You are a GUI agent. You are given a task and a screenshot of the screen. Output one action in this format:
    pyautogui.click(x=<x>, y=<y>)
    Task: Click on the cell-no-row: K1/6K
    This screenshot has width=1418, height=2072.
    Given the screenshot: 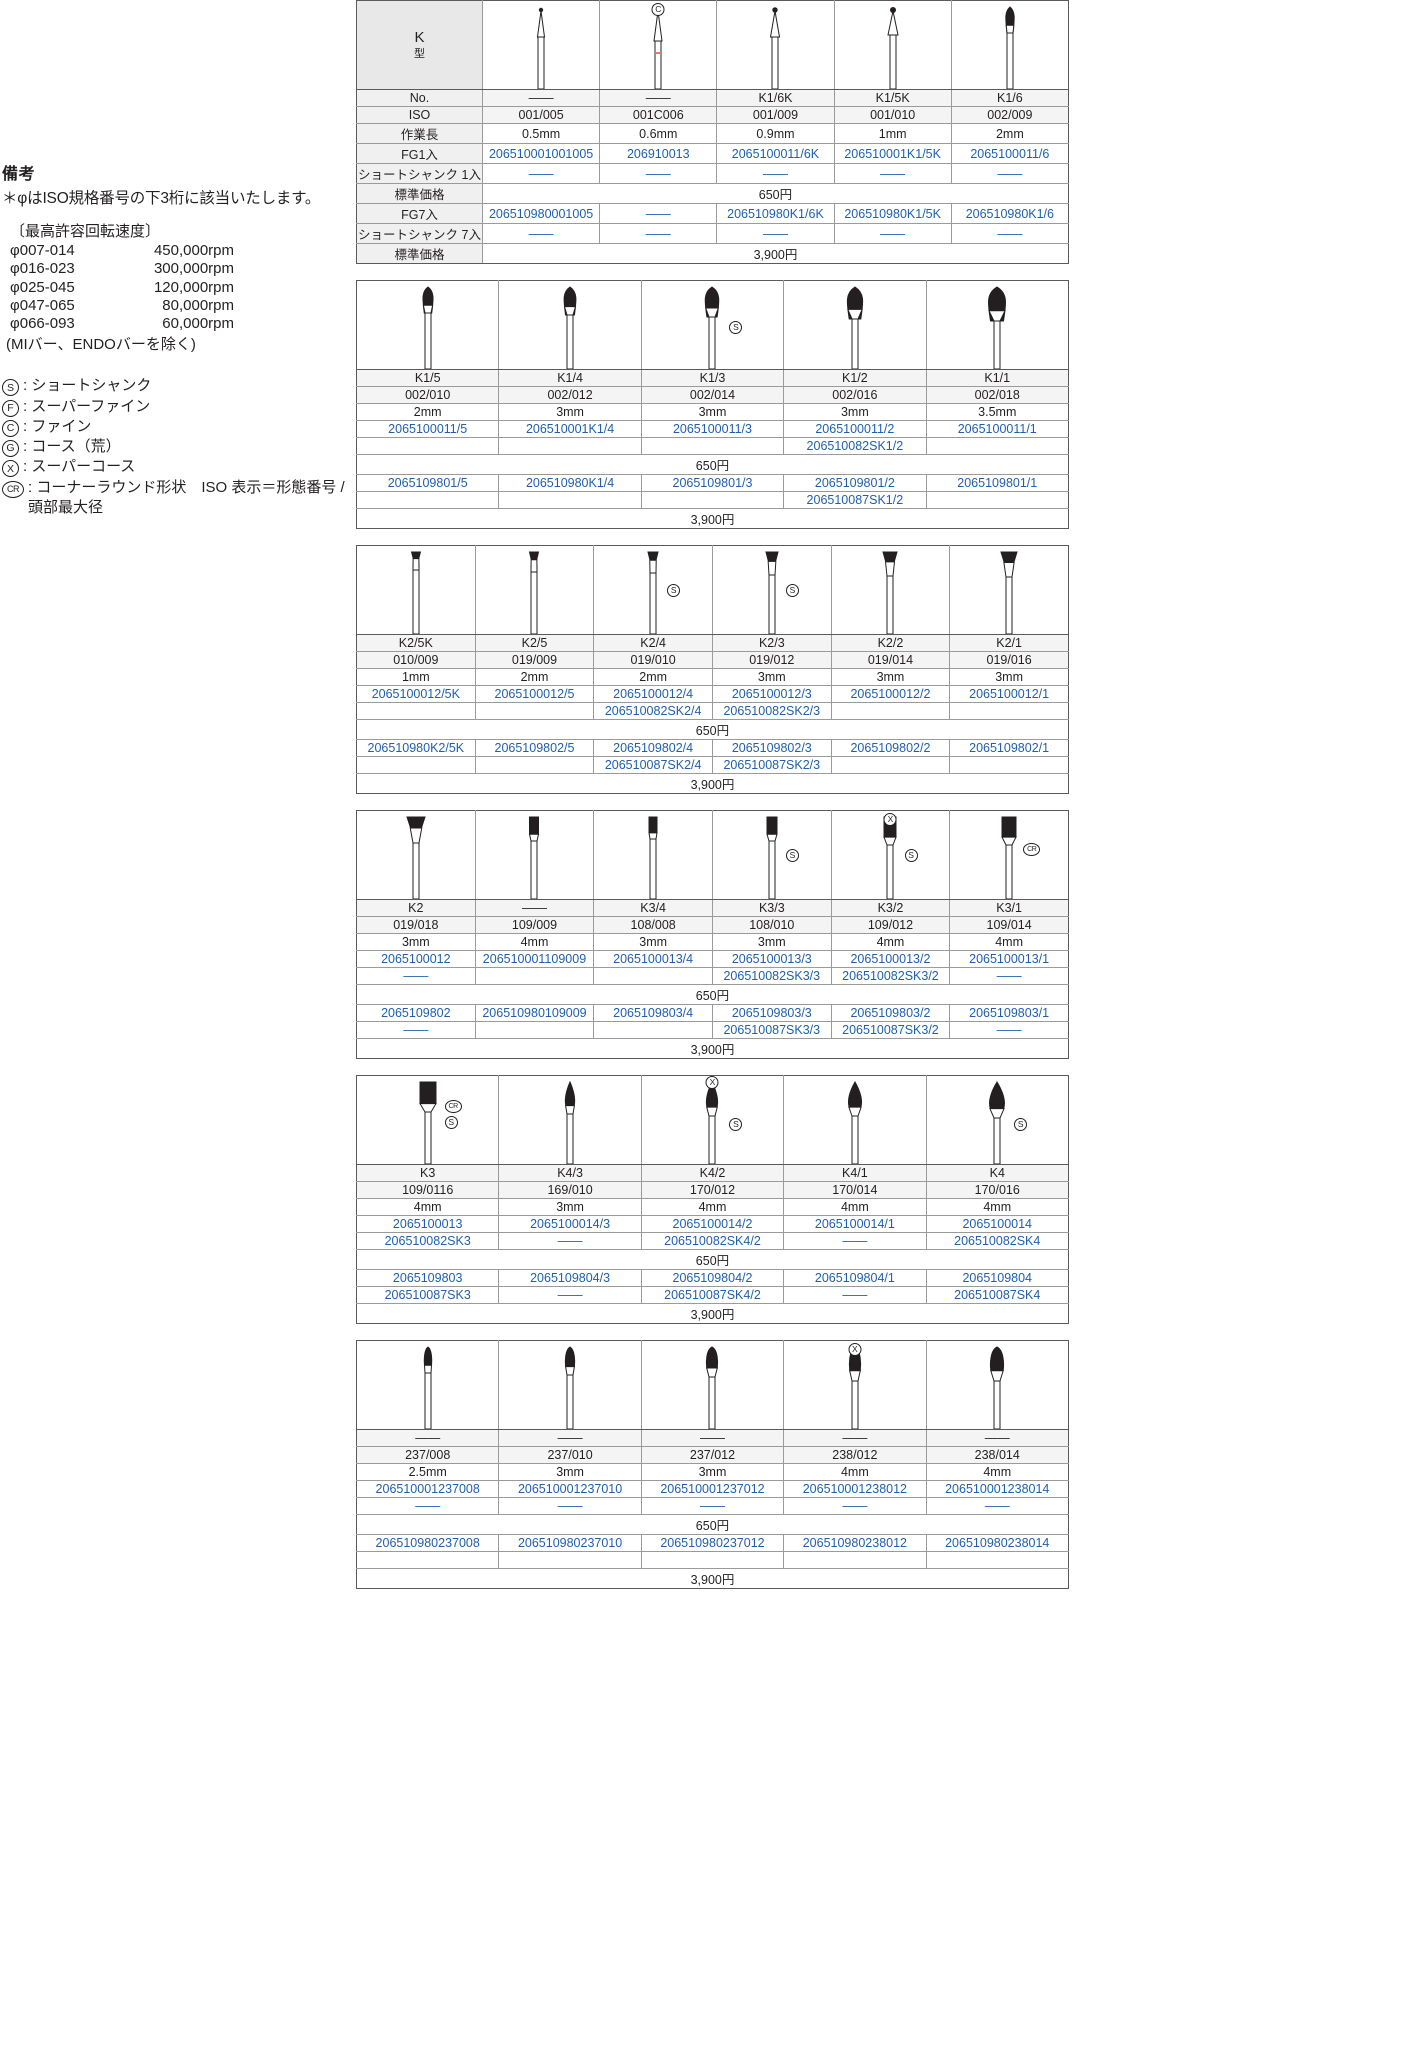 What is the action you would take?
    pyautogui.click(x=775, y=98)
    